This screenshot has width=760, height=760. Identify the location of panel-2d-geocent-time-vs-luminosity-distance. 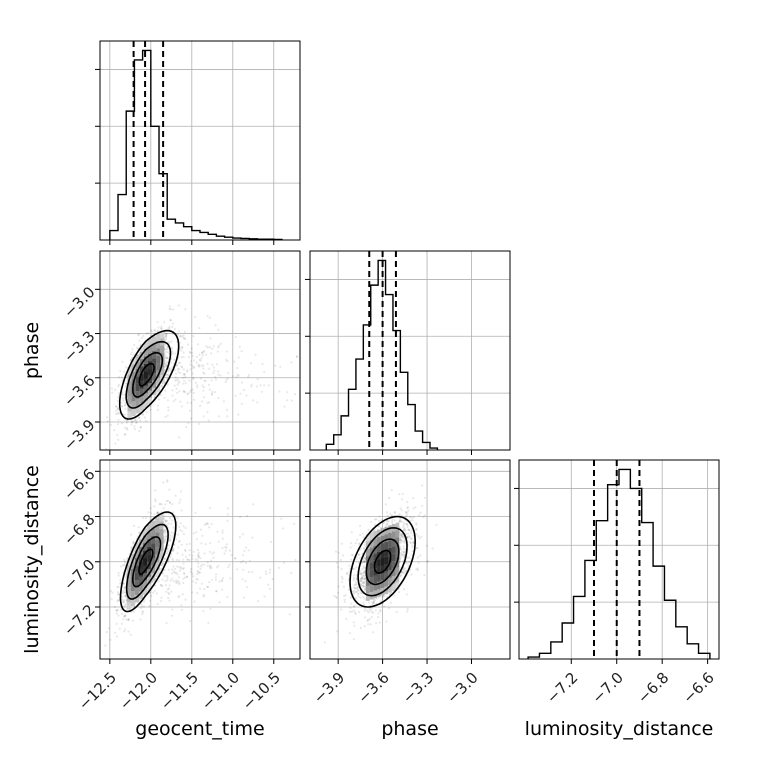
(200, 559).